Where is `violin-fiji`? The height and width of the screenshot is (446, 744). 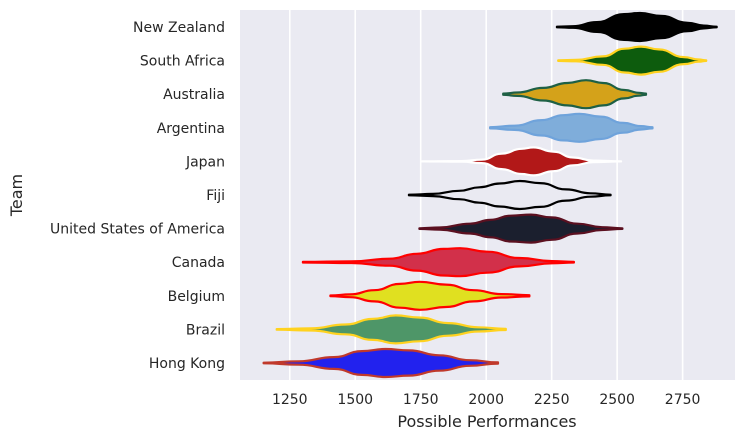 violin-fiji is located at coordinates (509, 195).